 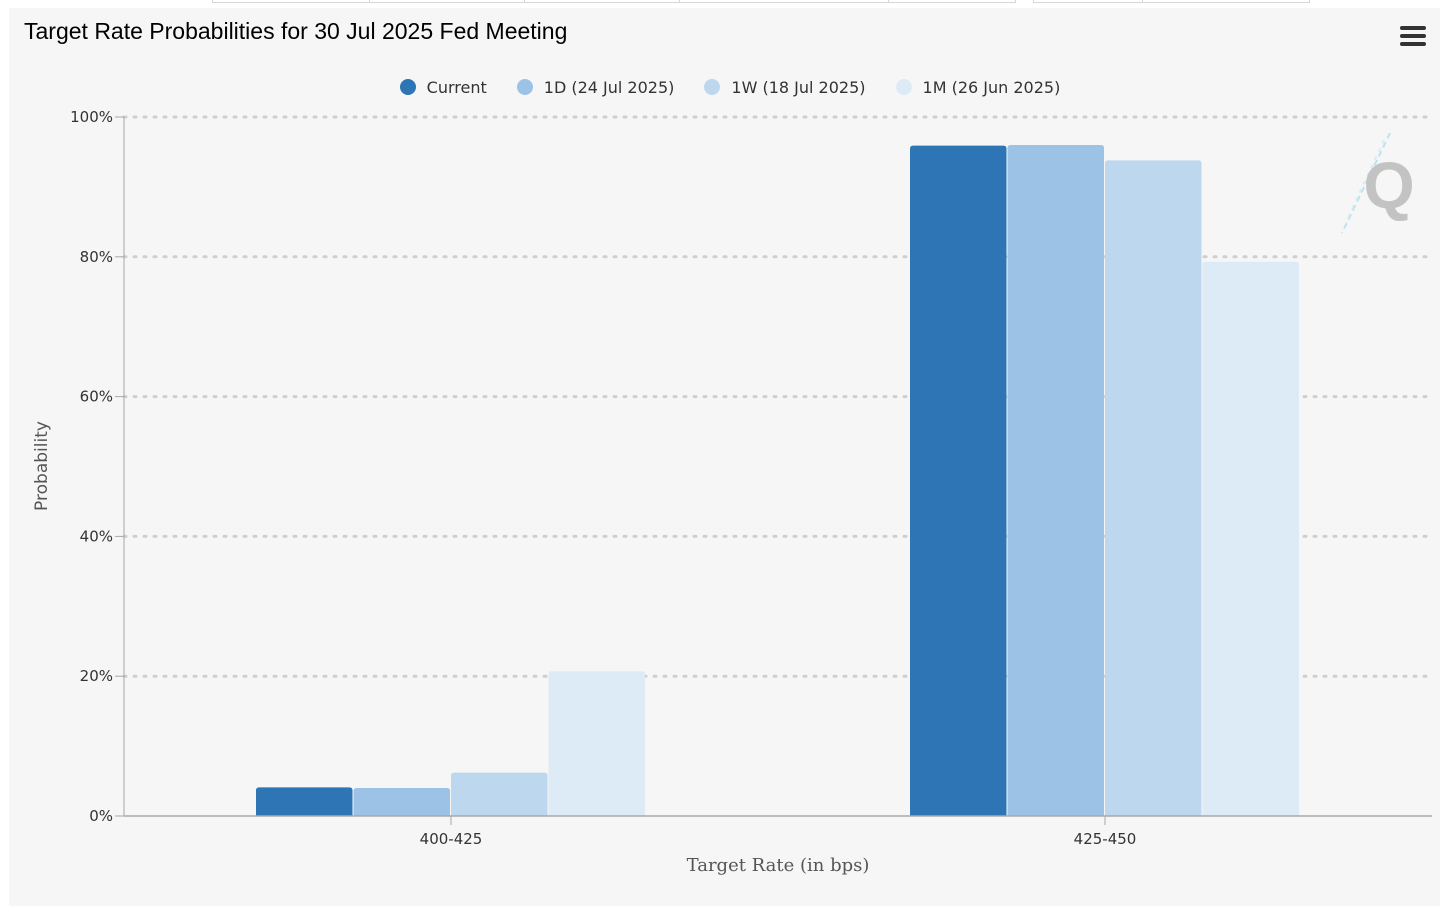 What do you see at coordinates (991, 87) in the screenshot?
I see `legend-label: 1M (26 Jun 2025)` at bounding box center [991, 87].